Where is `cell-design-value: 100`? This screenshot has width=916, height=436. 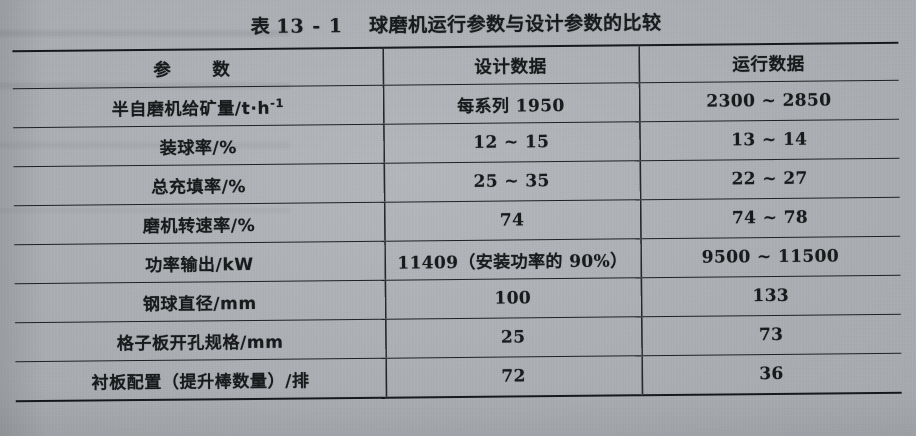 cell-design-value: 100 is located at coordinates (512, 298).